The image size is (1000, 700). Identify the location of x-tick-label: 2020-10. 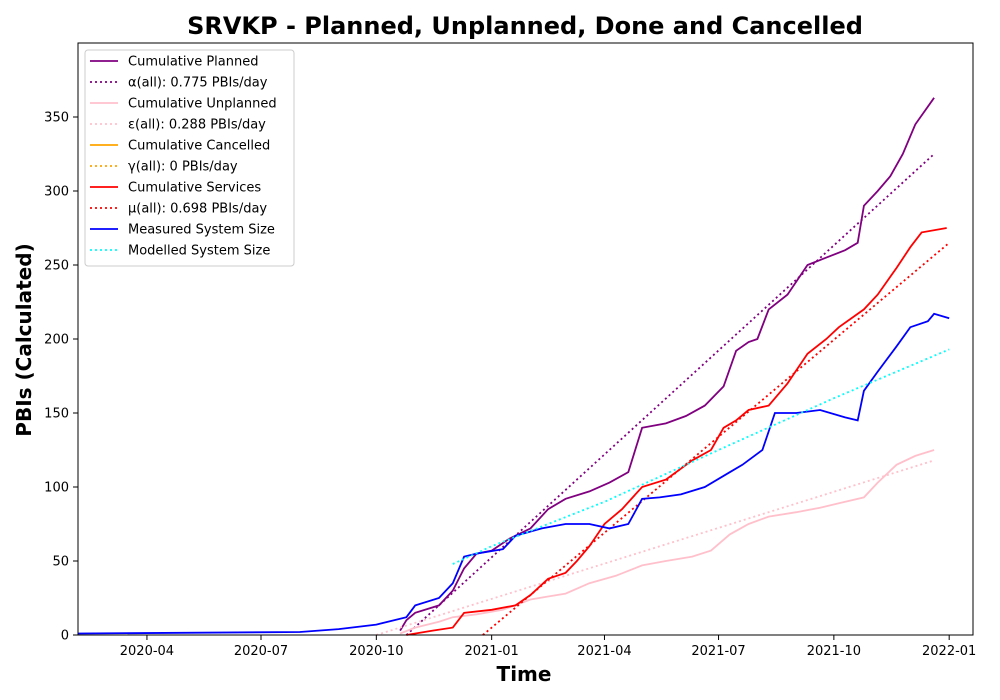
(376, 651).